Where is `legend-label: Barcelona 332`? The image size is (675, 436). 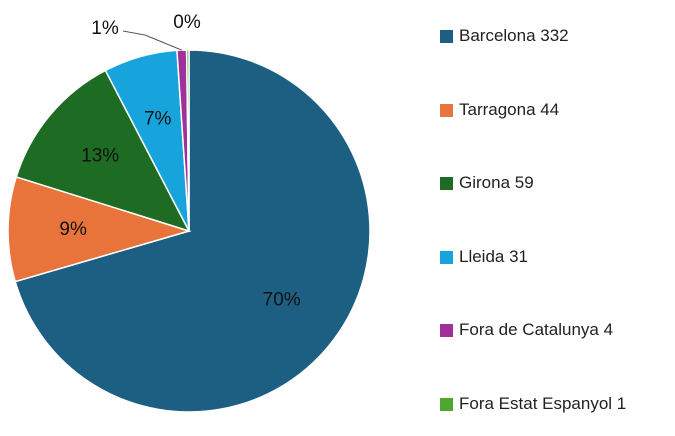 legend-label: Barcelona 332 is located at coordinates (514, 35).